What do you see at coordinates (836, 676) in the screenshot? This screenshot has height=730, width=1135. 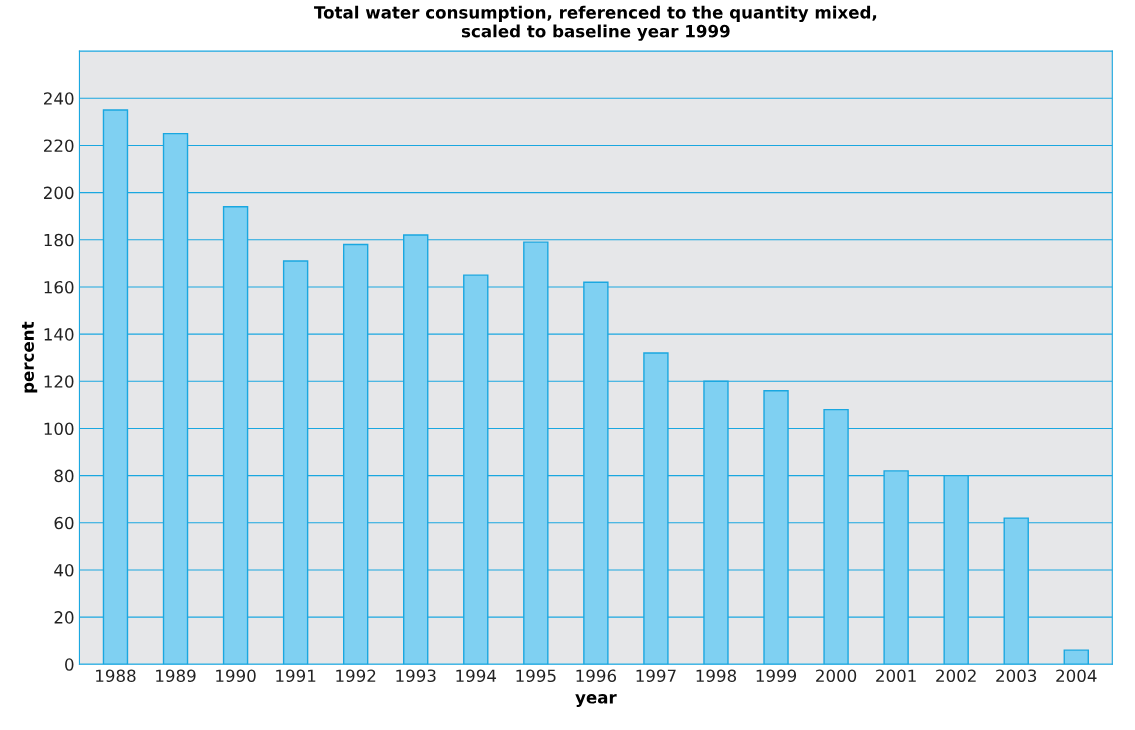 I see `x-tick-label: 2000` at bounding box center [836, 676].